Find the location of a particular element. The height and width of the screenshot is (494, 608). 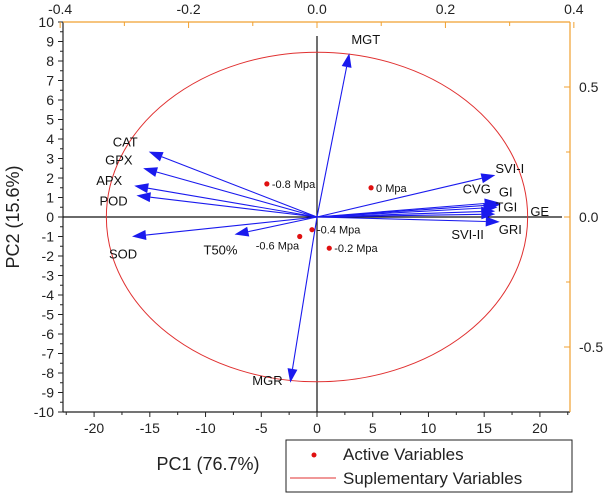

vector-label: SVI-II is located at coordinates (467, 234).